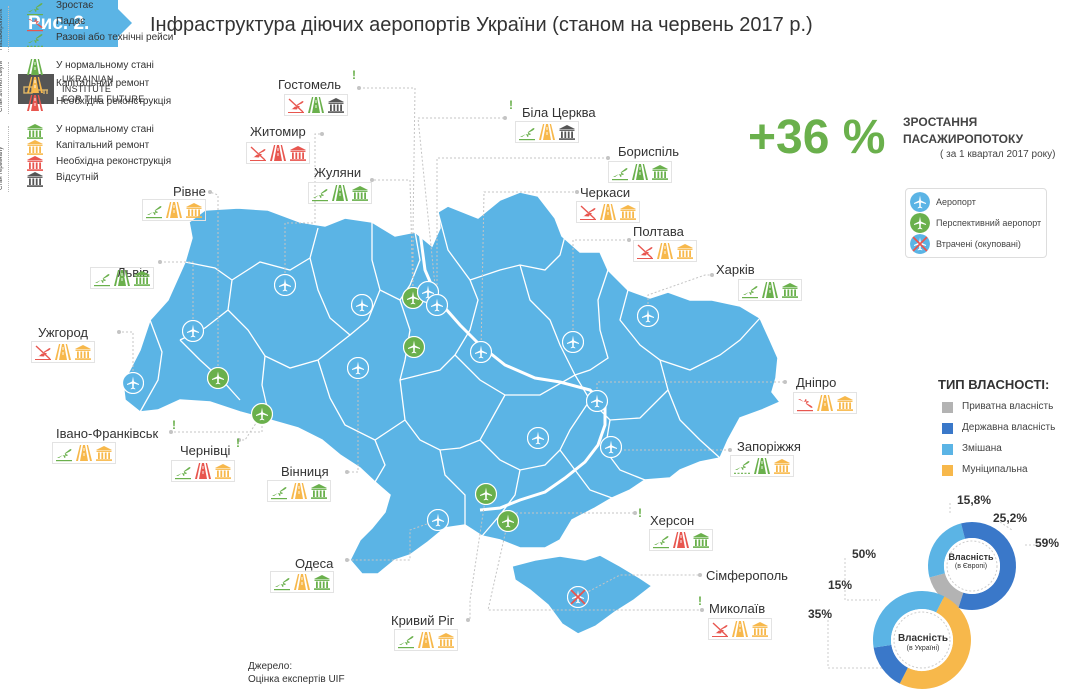 This screenshot has width=1081, height=697. I want to click on logo-line: Ukrainian, so click(88, 79).